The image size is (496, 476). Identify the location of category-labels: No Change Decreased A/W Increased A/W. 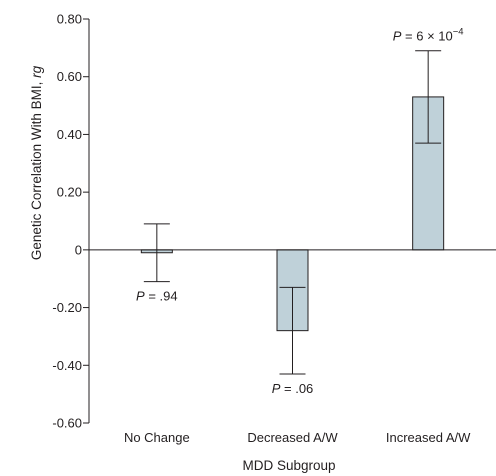
(297, 437).